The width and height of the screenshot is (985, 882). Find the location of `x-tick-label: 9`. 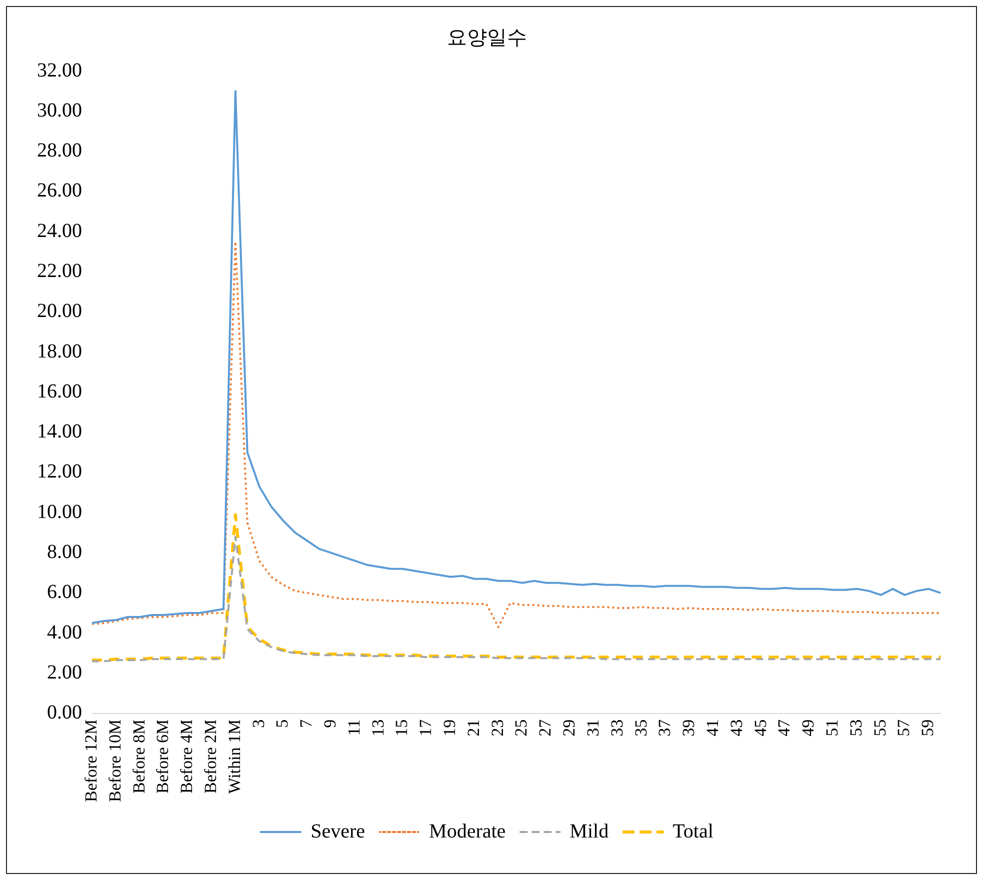

x-tick-label: 9 is located at coordinates (330, 723).